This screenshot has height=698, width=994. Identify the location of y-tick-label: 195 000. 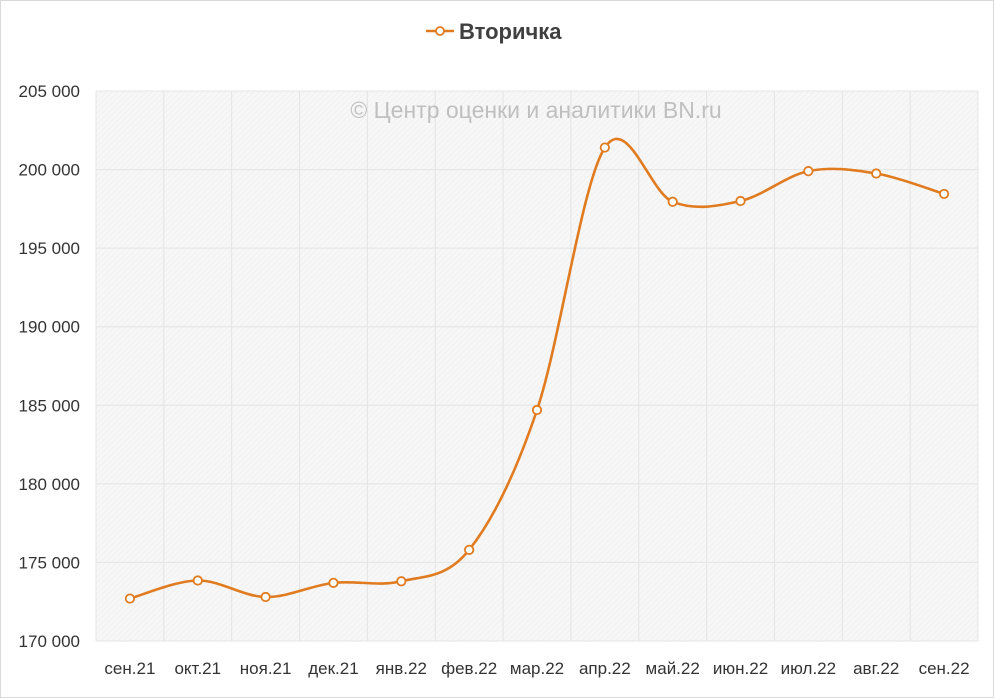
(49, 248).